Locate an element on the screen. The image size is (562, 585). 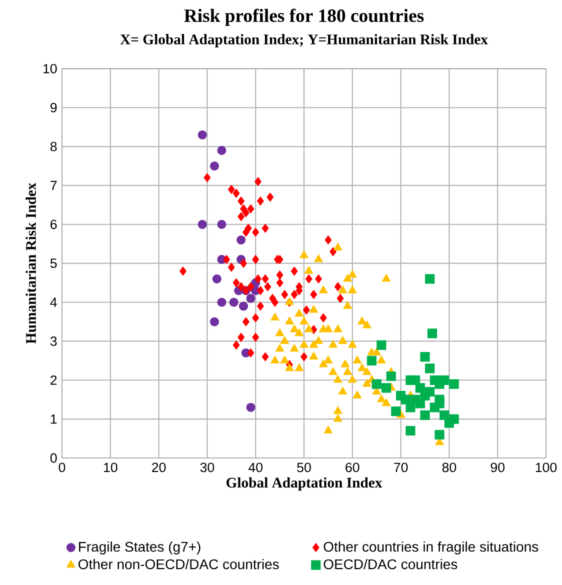
x-axis-title: Global Adaptation Index is located at coordinates (304, 484).